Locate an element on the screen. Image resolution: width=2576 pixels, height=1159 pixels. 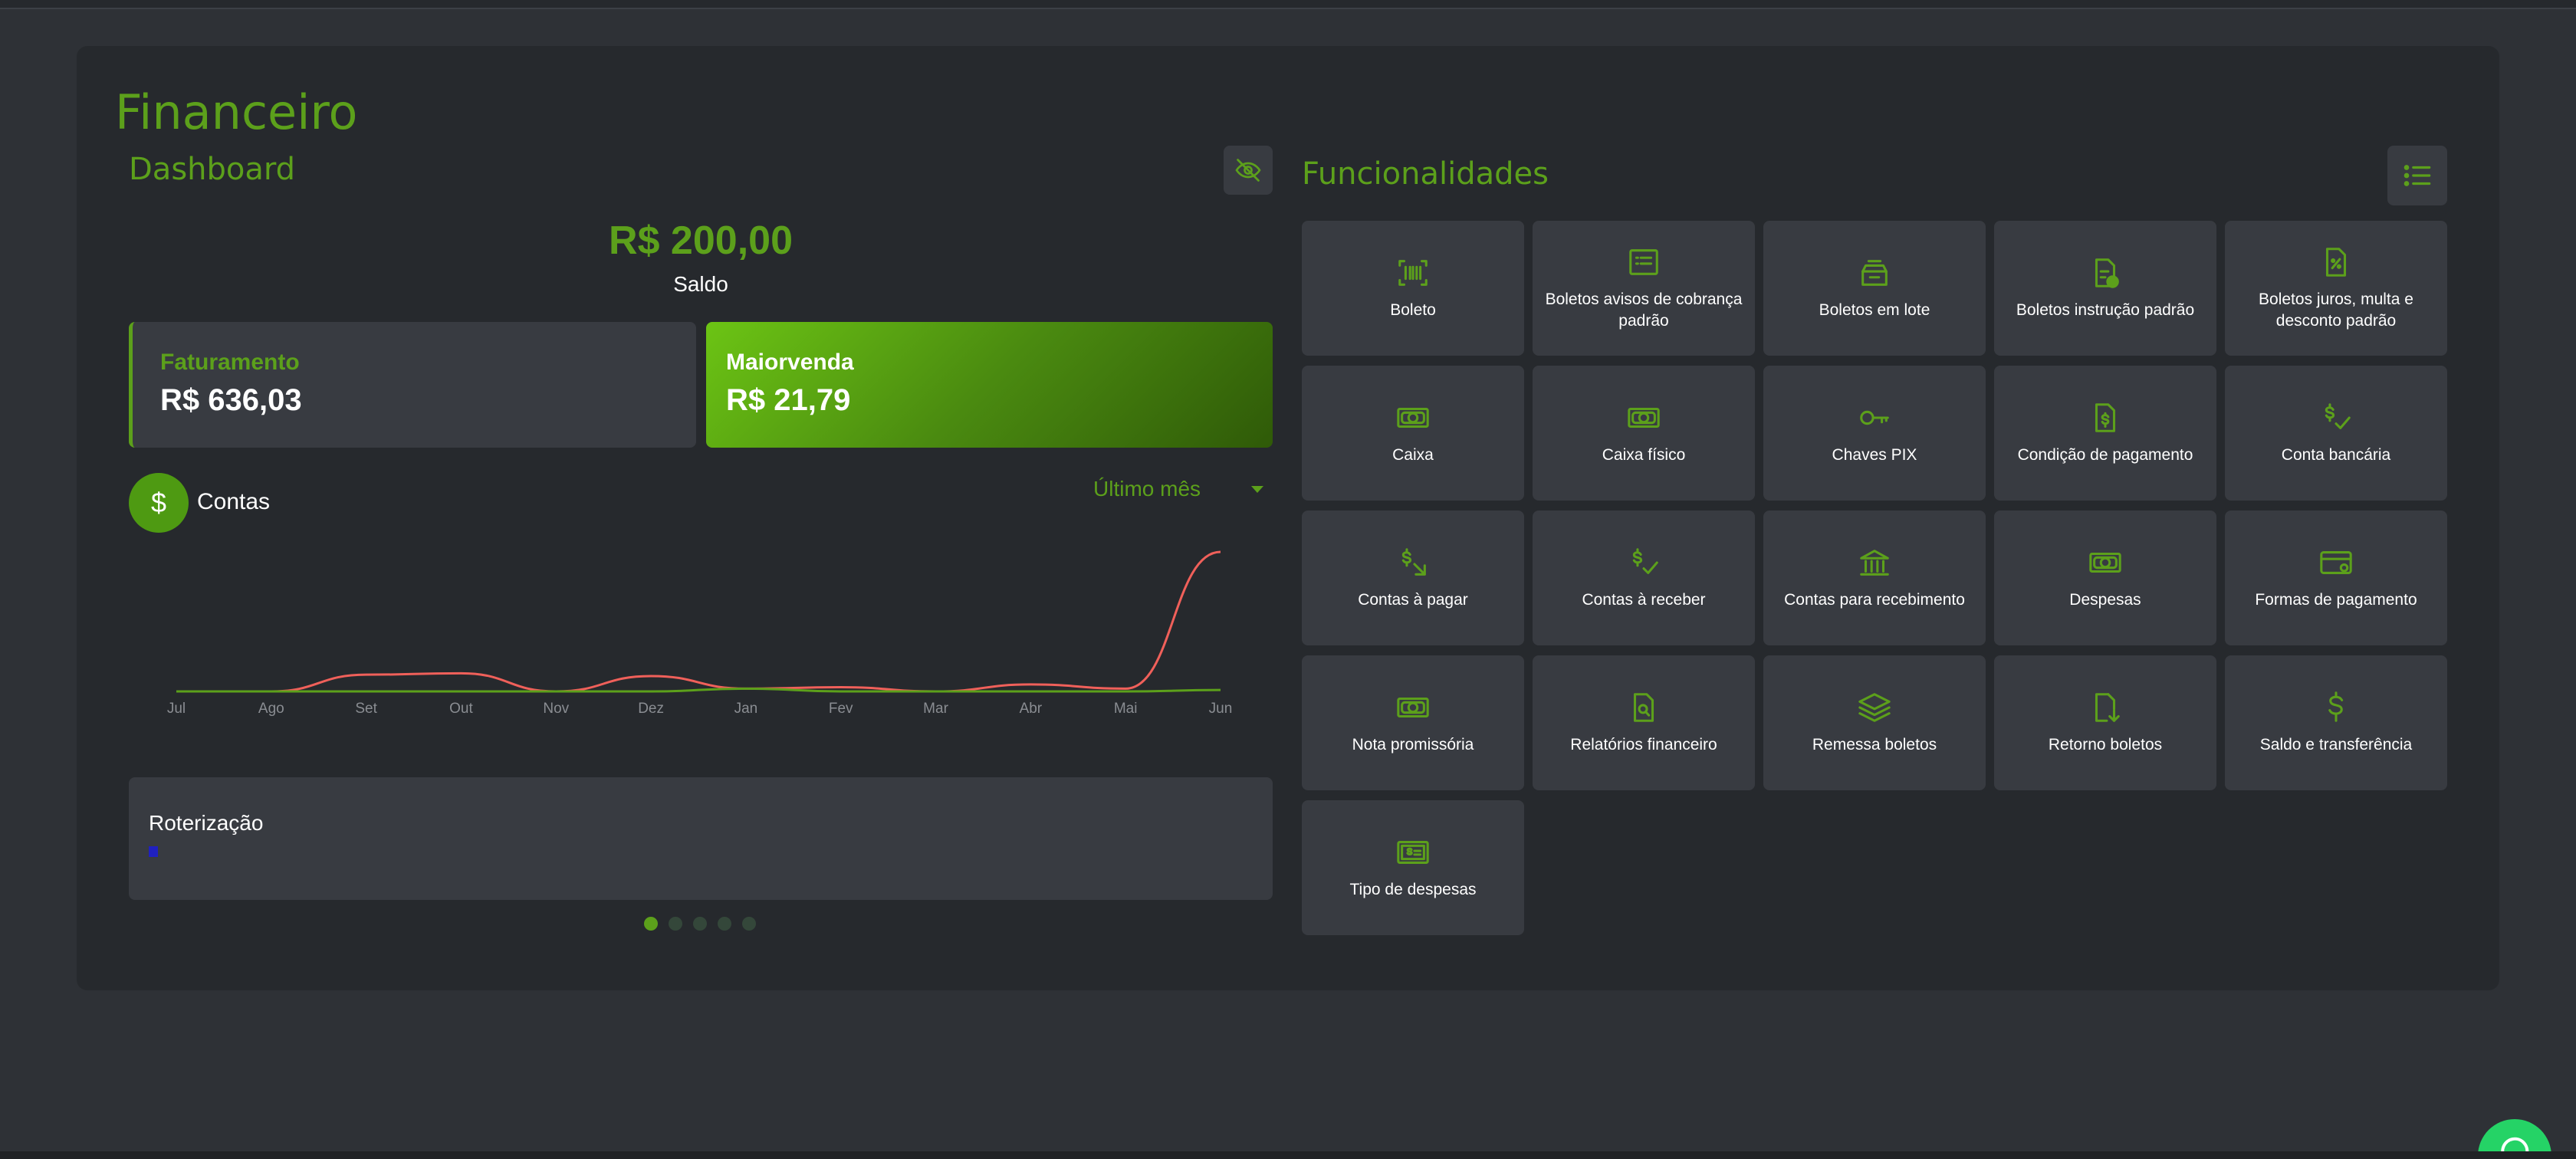
feature-tile: Condição de pagamento is located at coordinates (2105, 433).